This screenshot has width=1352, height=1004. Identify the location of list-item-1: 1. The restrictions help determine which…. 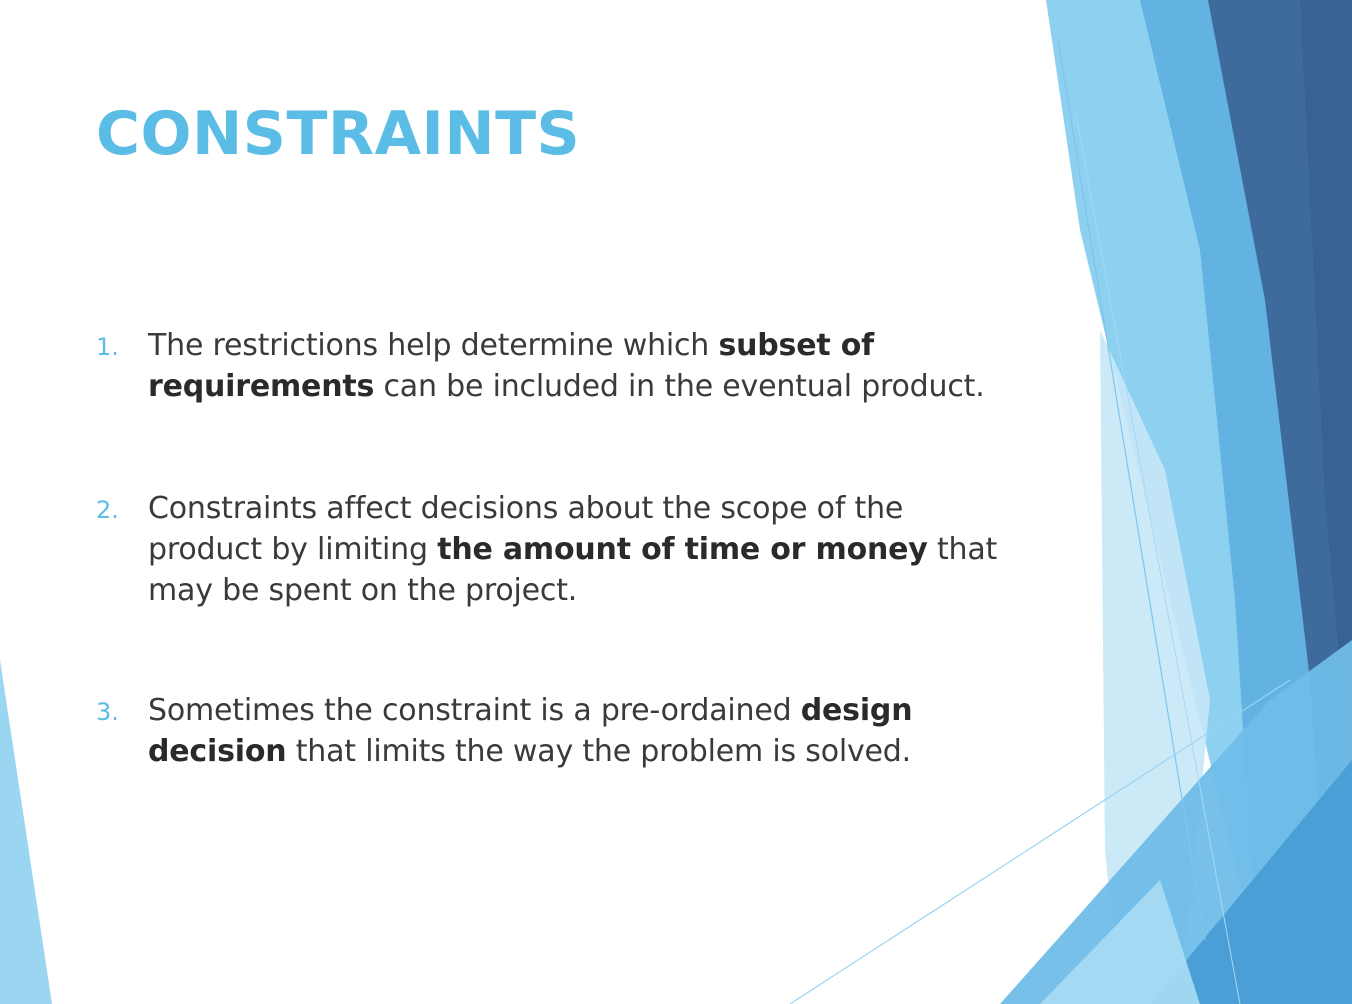
(561, 366).